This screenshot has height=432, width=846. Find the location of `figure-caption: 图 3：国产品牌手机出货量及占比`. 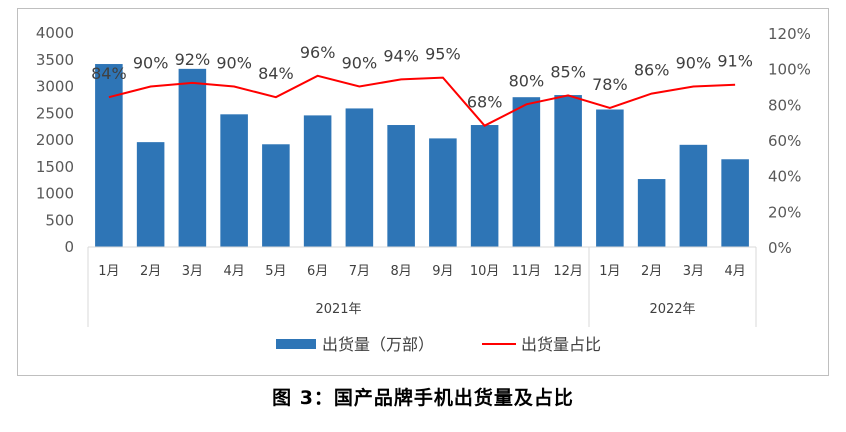

figure-caption: 图 3：国产品牌手机出货量及占比 is located at coordinates (423, 398).